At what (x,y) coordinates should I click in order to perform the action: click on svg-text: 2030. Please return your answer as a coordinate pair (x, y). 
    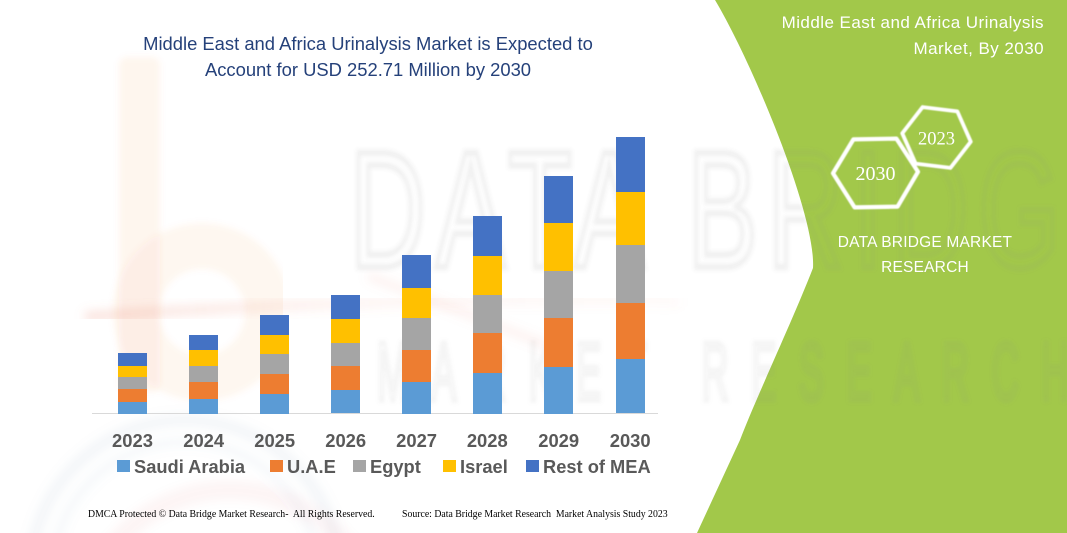
    Looking at the image, I should click on (876, 174).